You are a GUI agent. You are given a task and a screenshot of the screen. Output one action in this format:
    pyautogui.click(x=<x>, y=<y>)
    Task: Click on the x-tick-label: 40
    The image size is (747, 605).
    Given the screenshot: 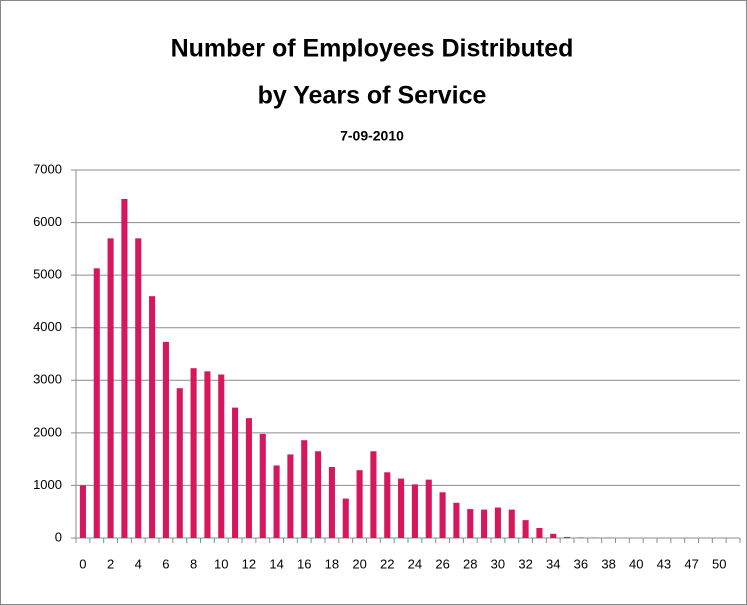 What is the action you would take?
    pyautogui.click(x=636, y=563)
    